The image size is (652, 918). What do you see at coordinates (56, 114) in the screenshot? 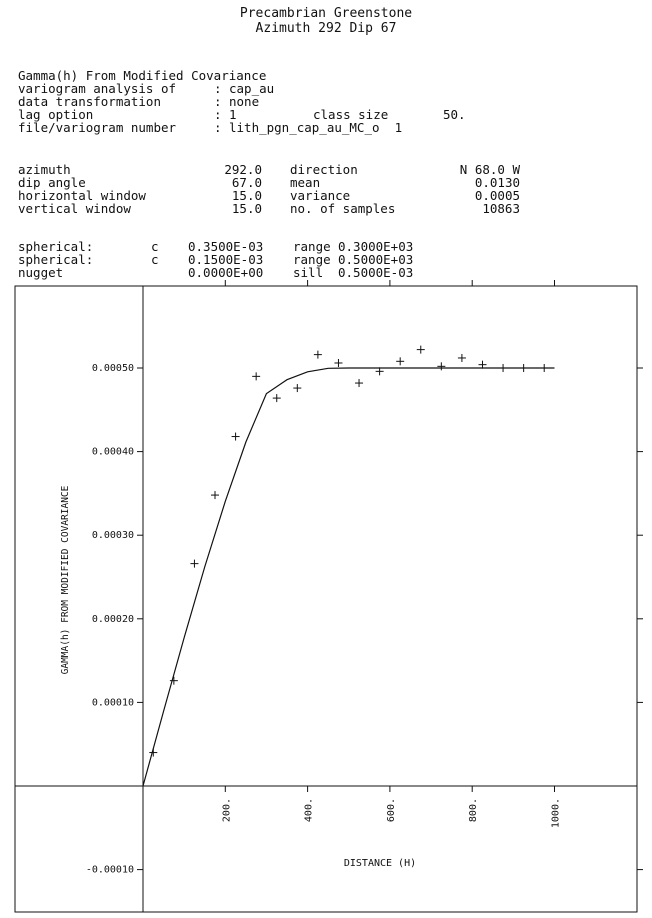
I see `param-label: lag option` at bounding box center [56, 114].